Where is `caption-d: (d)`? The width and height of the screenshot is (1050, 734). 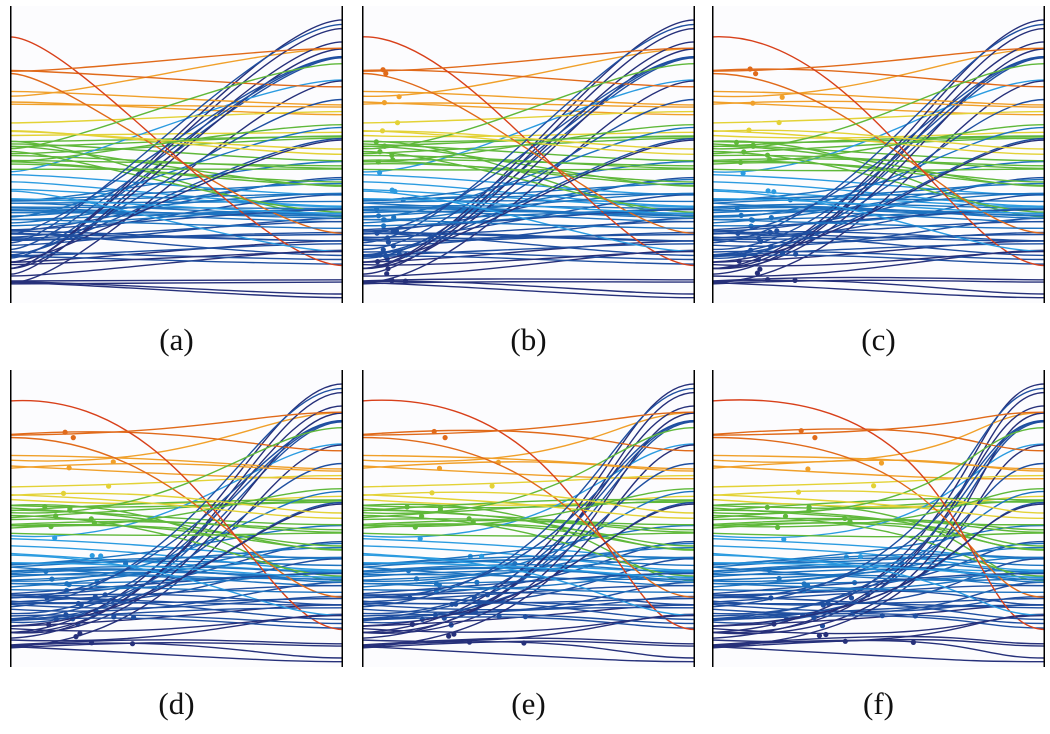 caption-d: (d) is located at coordinates (176, 703).